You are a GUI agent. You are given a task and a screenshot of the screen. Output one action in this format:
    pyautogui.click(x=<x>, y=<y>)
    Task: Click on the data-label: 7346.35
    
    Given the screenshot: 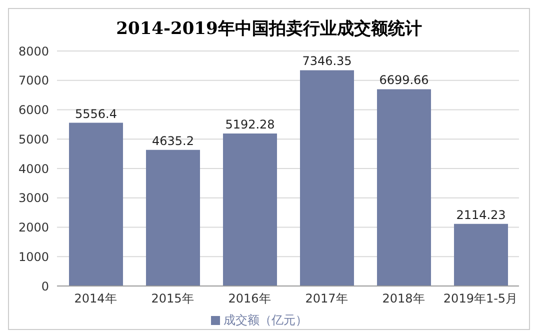 What is the action you would take?
    pyautogui.click(x=327, y=61)
    